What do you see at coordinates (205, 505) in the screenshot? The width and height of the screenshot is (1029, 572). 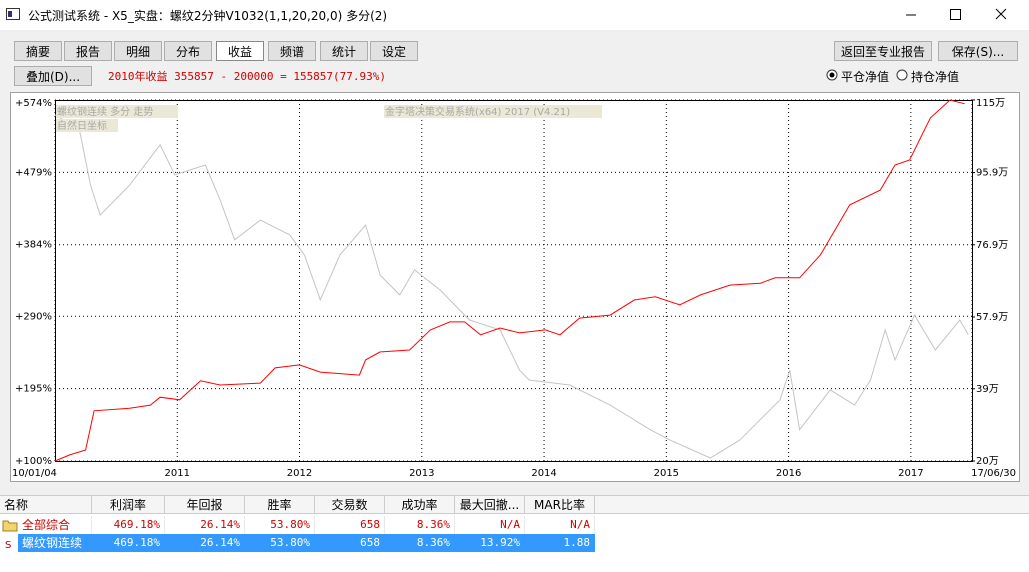 I see `column-header: 年回报` at bounding box center [205, 505].